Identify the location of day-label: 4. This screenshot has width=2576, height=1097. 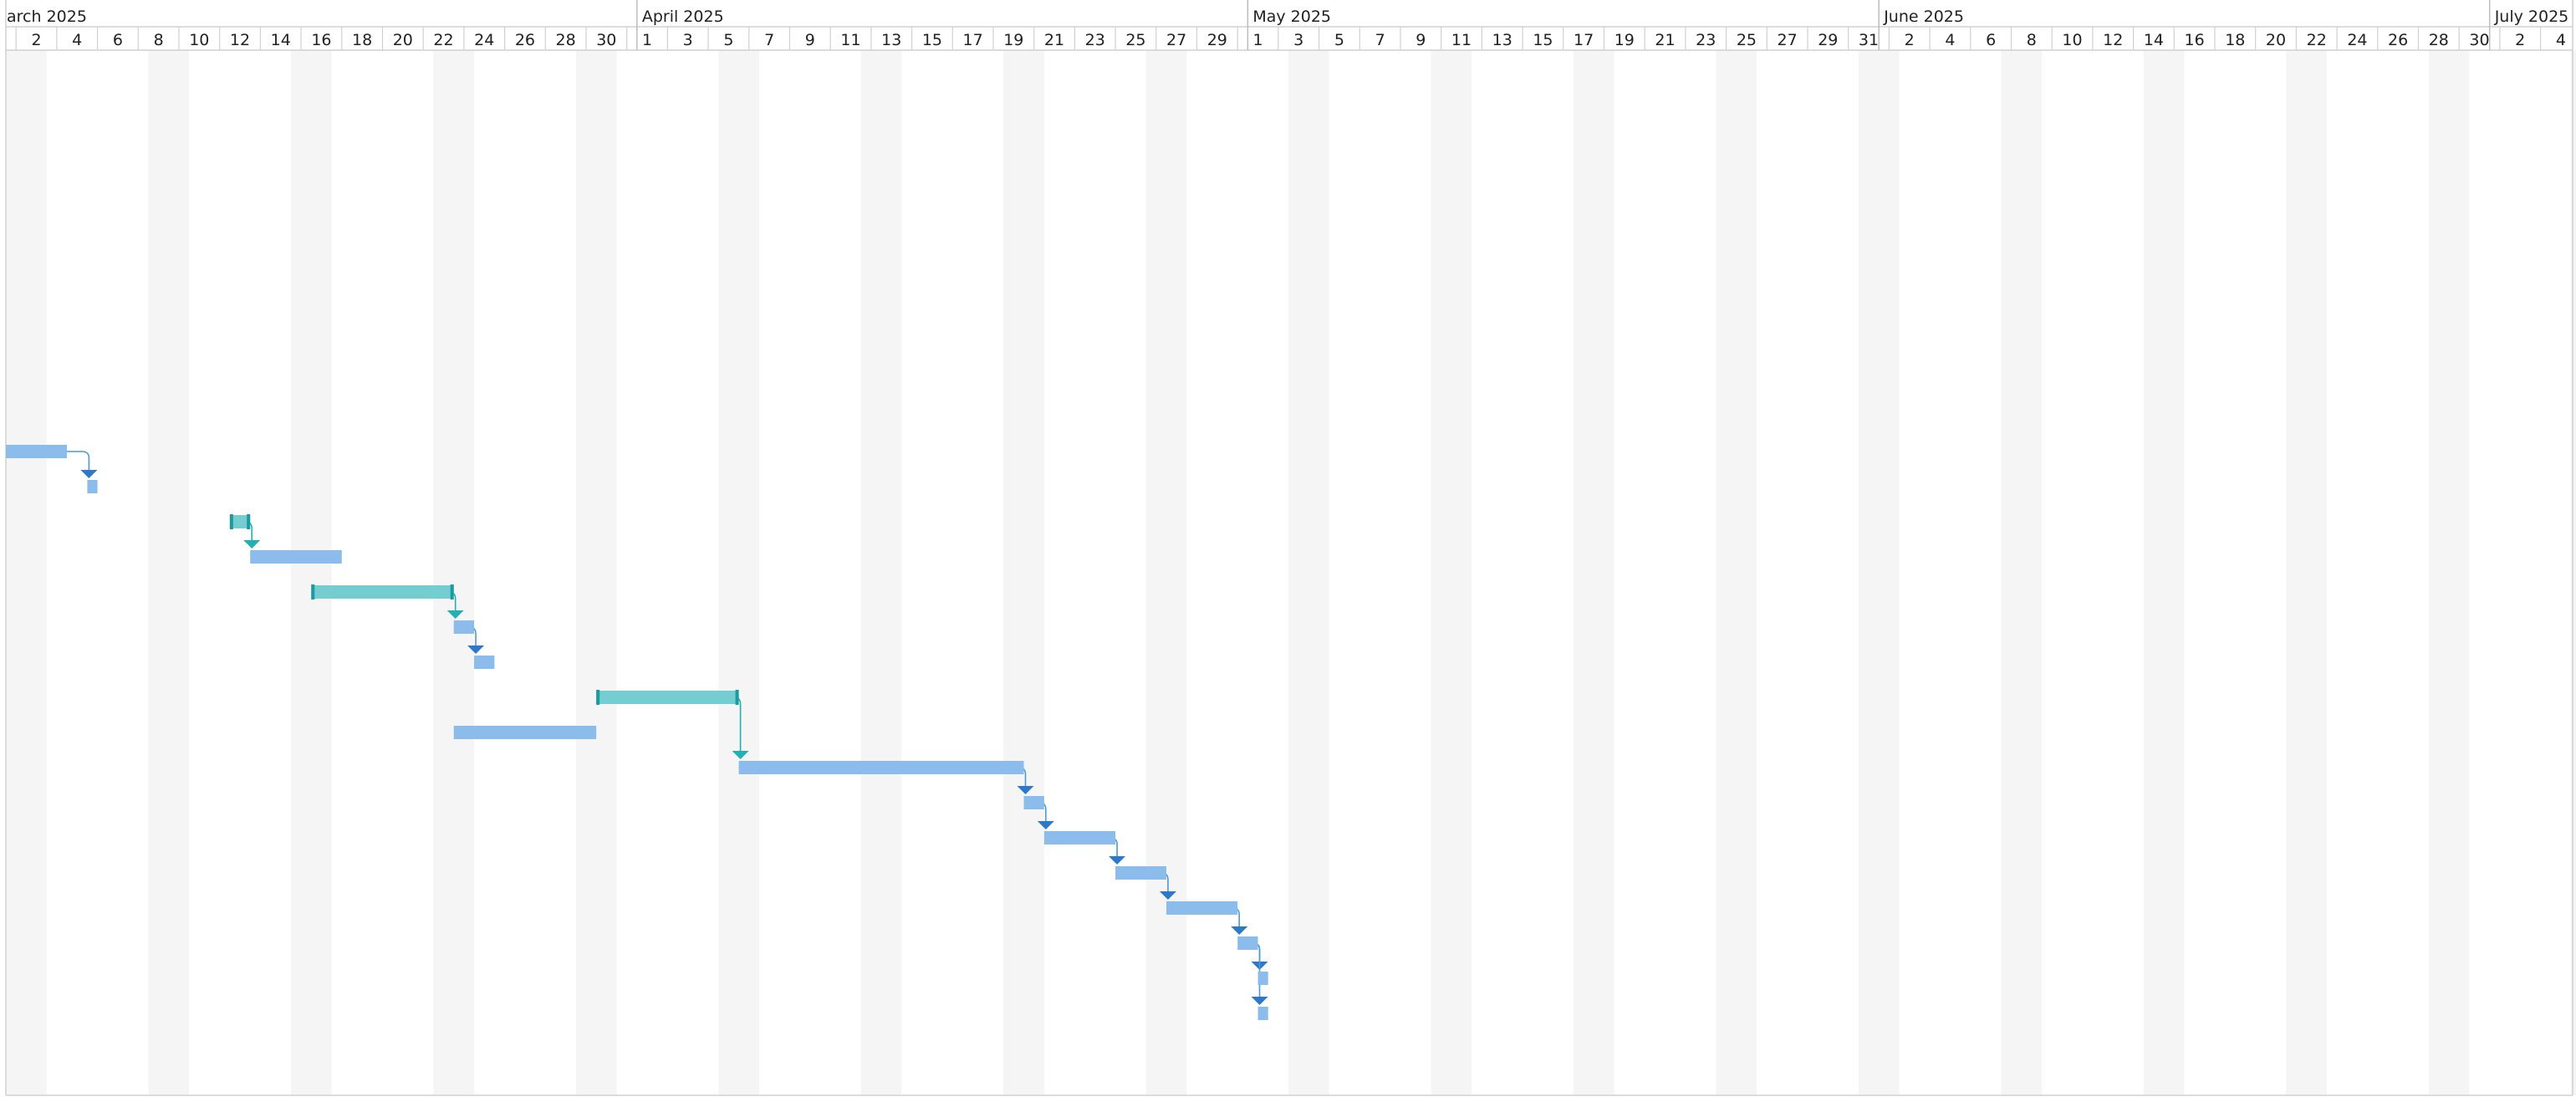
(77, 40).